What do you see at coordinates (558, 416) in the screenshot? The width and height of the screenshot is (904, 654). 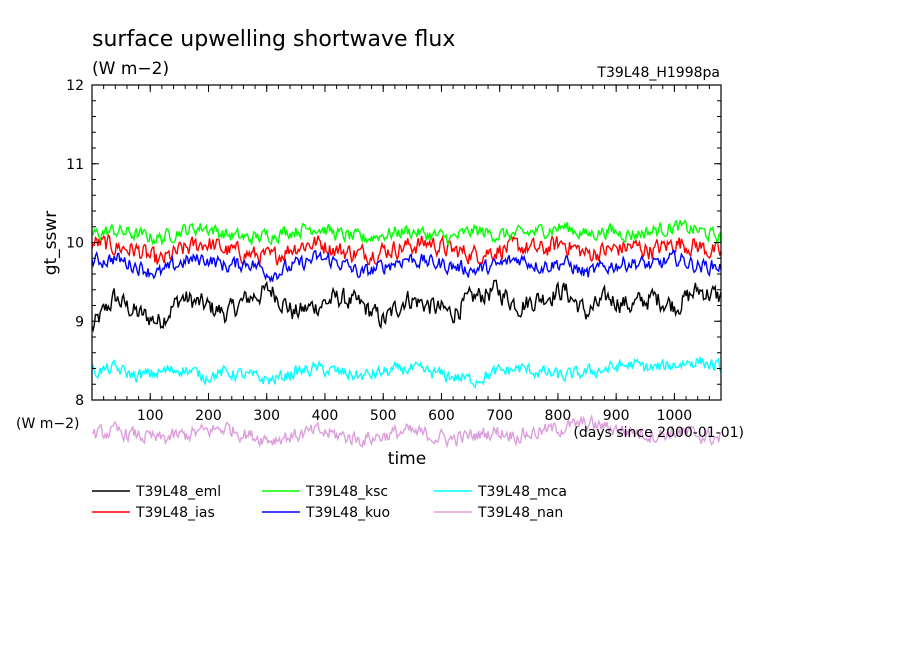 I see `x-tick-label: 800` at bounding box center [558, 416].